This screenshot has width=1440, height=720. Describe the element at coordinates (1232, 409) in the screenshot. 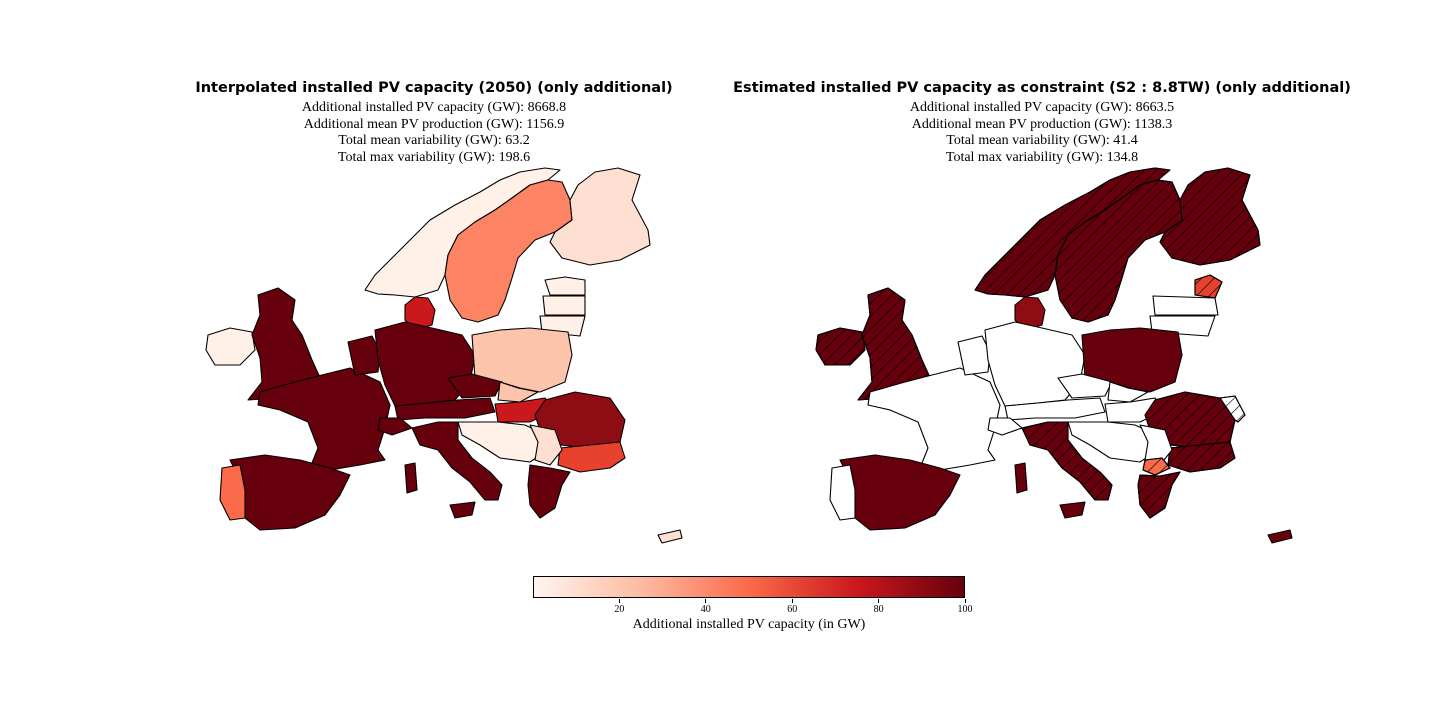

I see `map2-moldova-hatch` at that location.